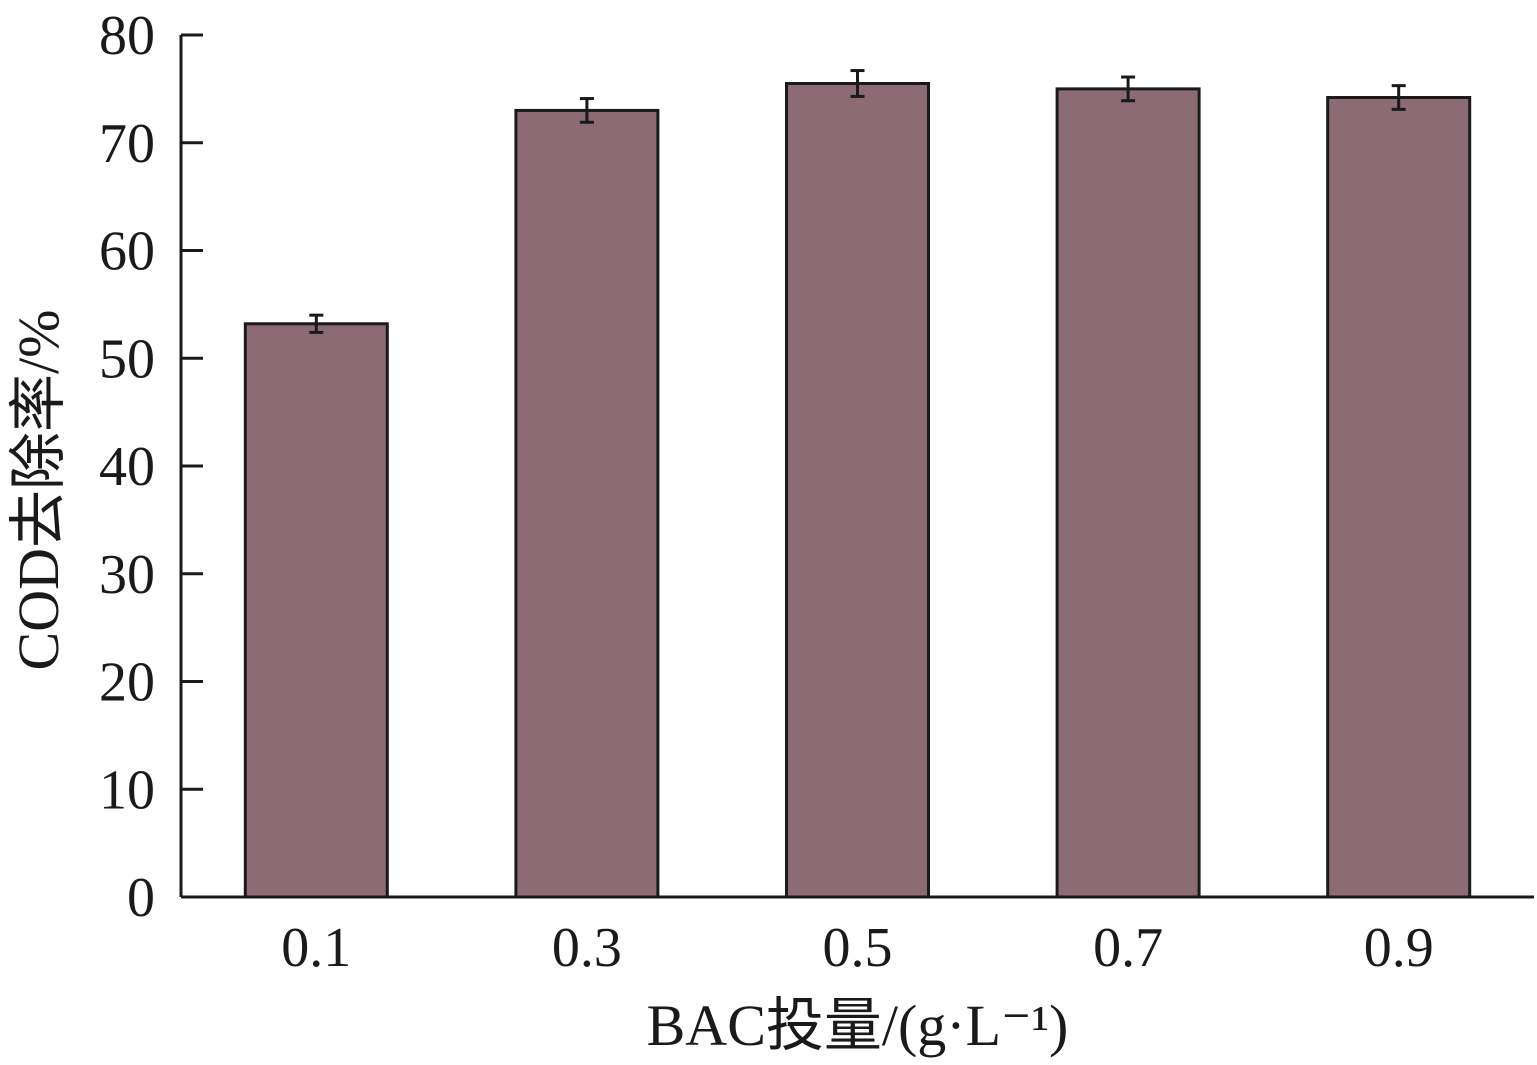 The image size is (1537, 1065). I want to click on x-tick-label: 0.1, so click(316, 948).